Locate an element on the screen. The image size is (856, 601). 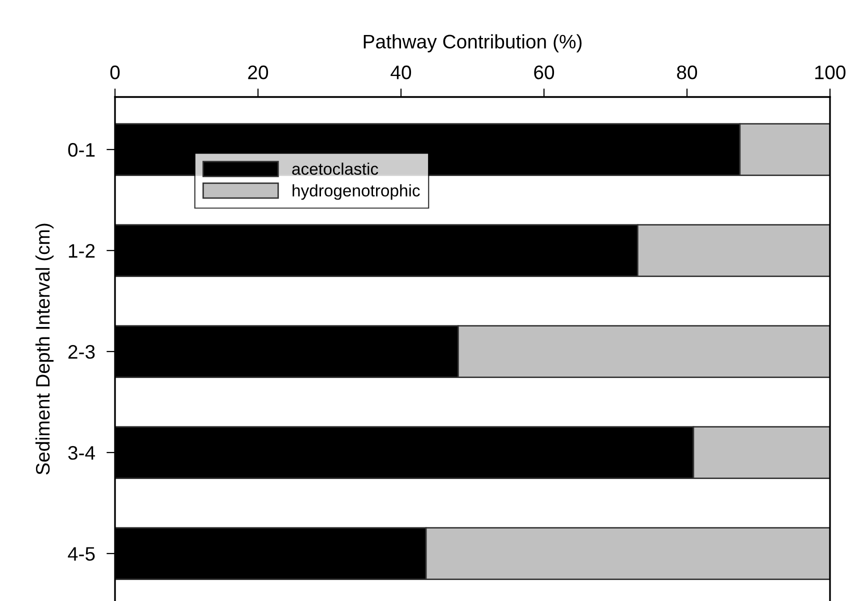
x-tick-label: 80 is located at coordinates (687, 73).